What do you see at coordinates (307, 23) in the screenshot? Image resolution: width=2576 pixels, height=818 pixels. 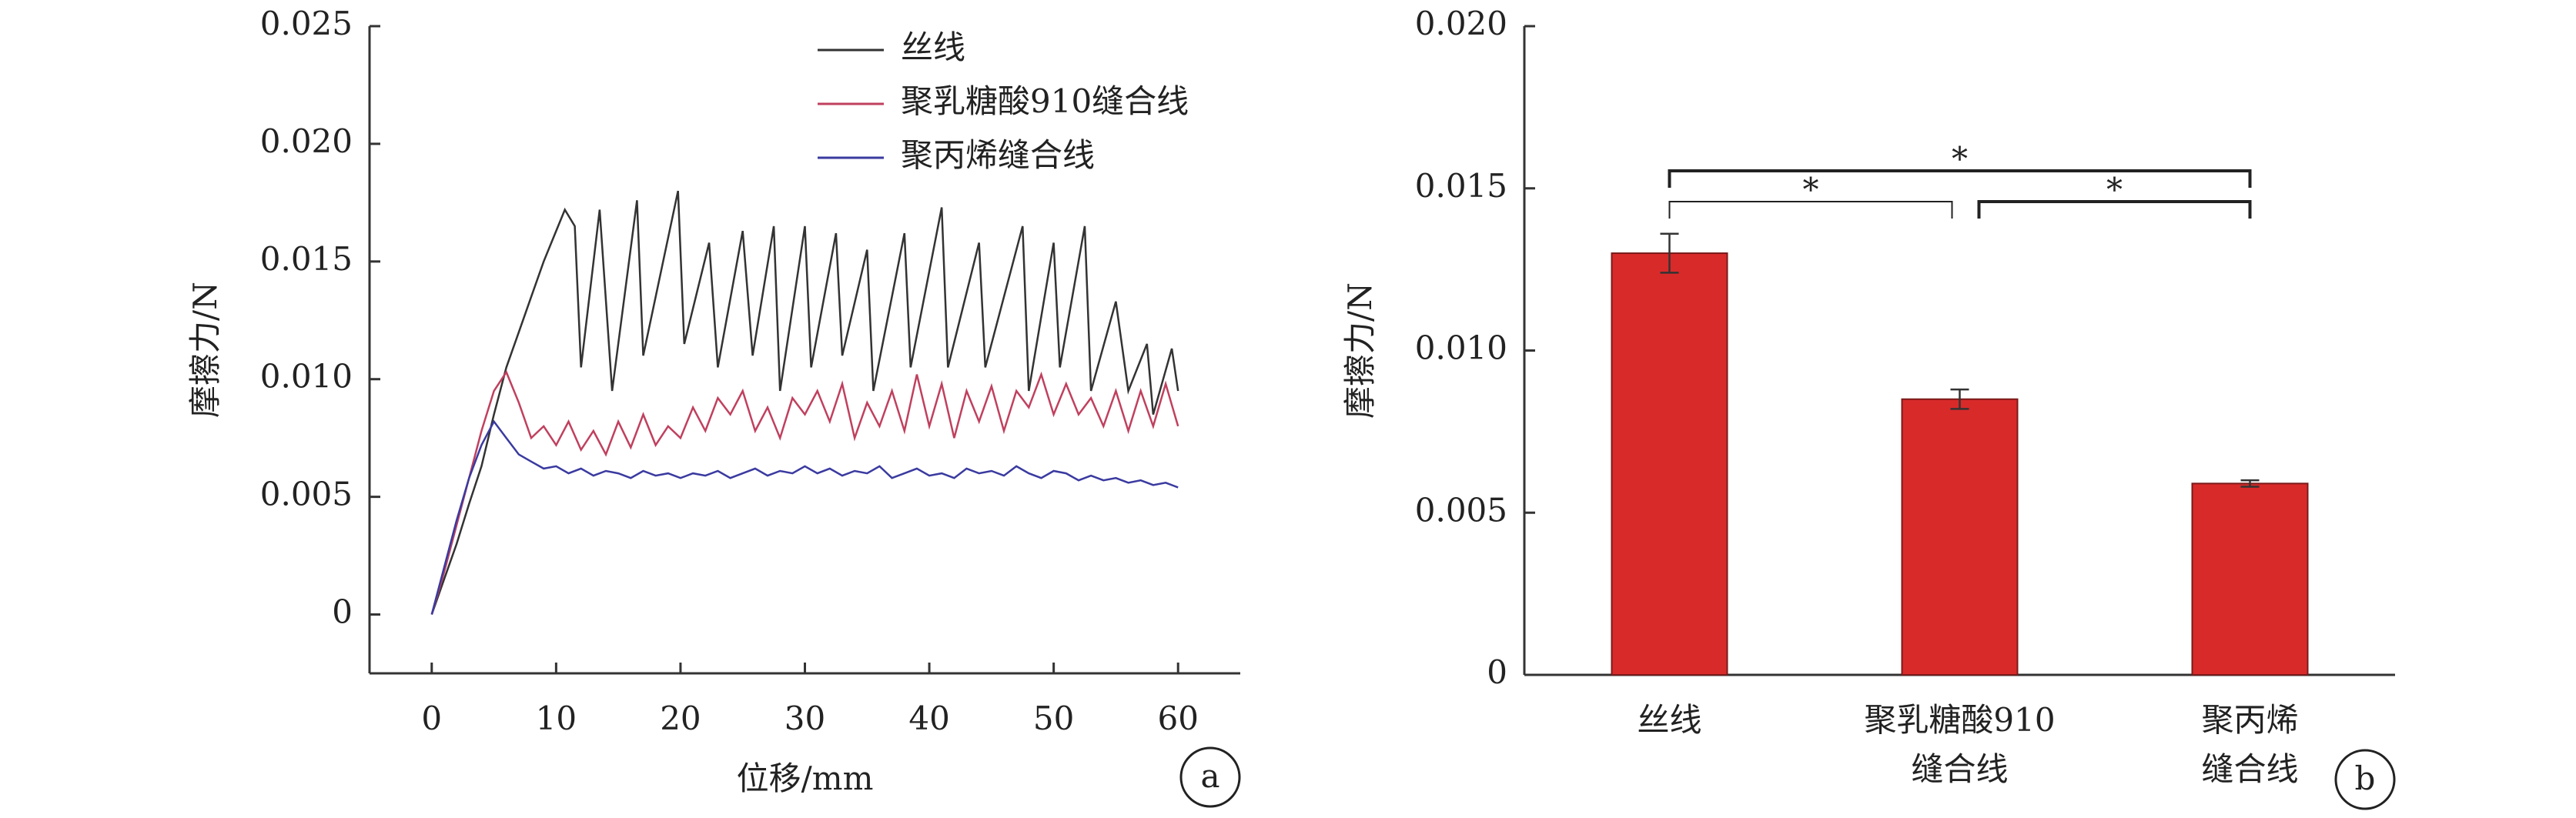 I see `y-tick-label: 0.025` at bounding box center [307, 23].